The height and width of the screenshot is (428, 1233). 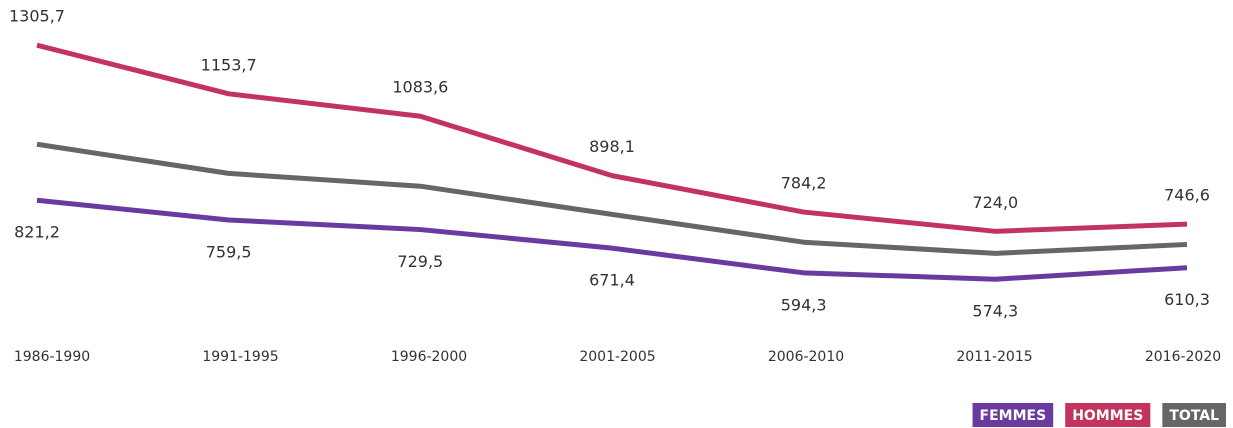 What do you see at coordinates (37, 232) in the screenshot?
I see `data-label: 821,2` at bounding box center [37, 232].